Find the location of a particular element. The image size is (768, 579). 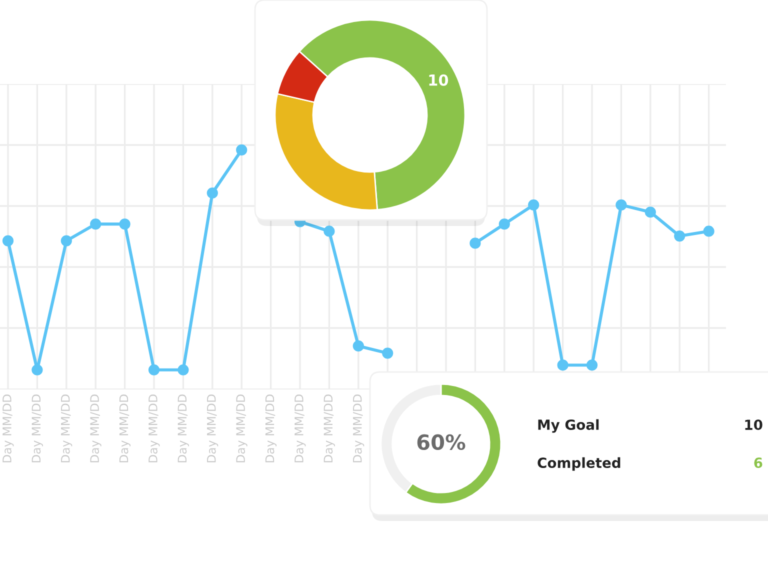

data-label: 10 is located at coordinates (438, 80).